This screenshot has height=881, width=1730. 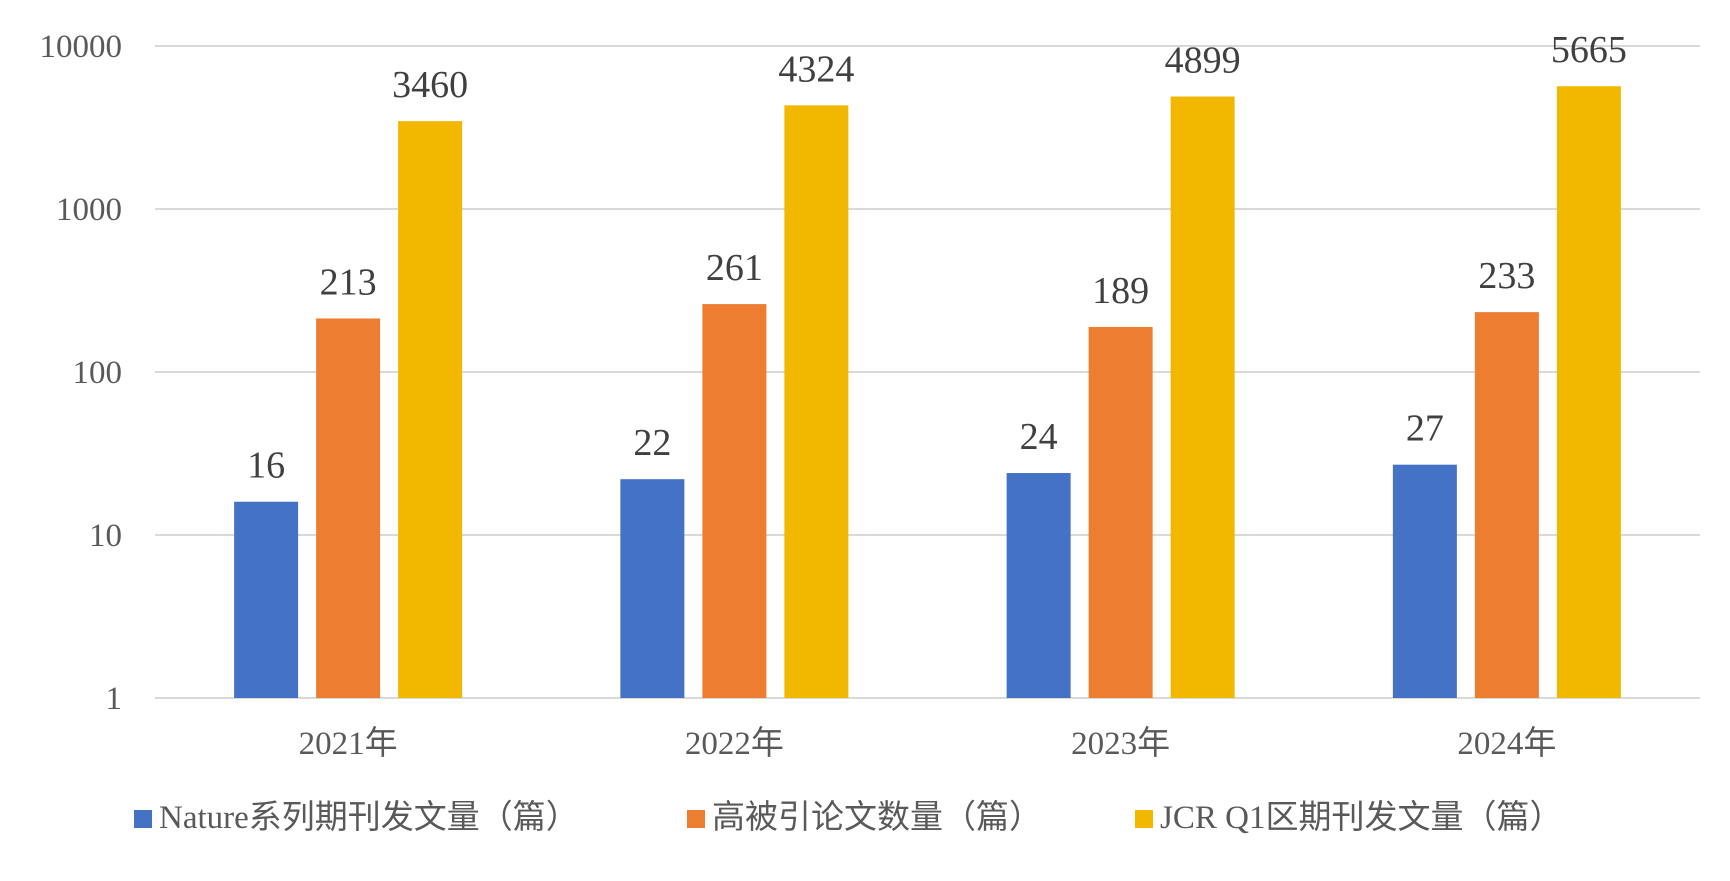 What do you see at coordinates (89, 210) in the screenshot?
I see `y-tick-label: 1000` at bounding box center [89, 210].